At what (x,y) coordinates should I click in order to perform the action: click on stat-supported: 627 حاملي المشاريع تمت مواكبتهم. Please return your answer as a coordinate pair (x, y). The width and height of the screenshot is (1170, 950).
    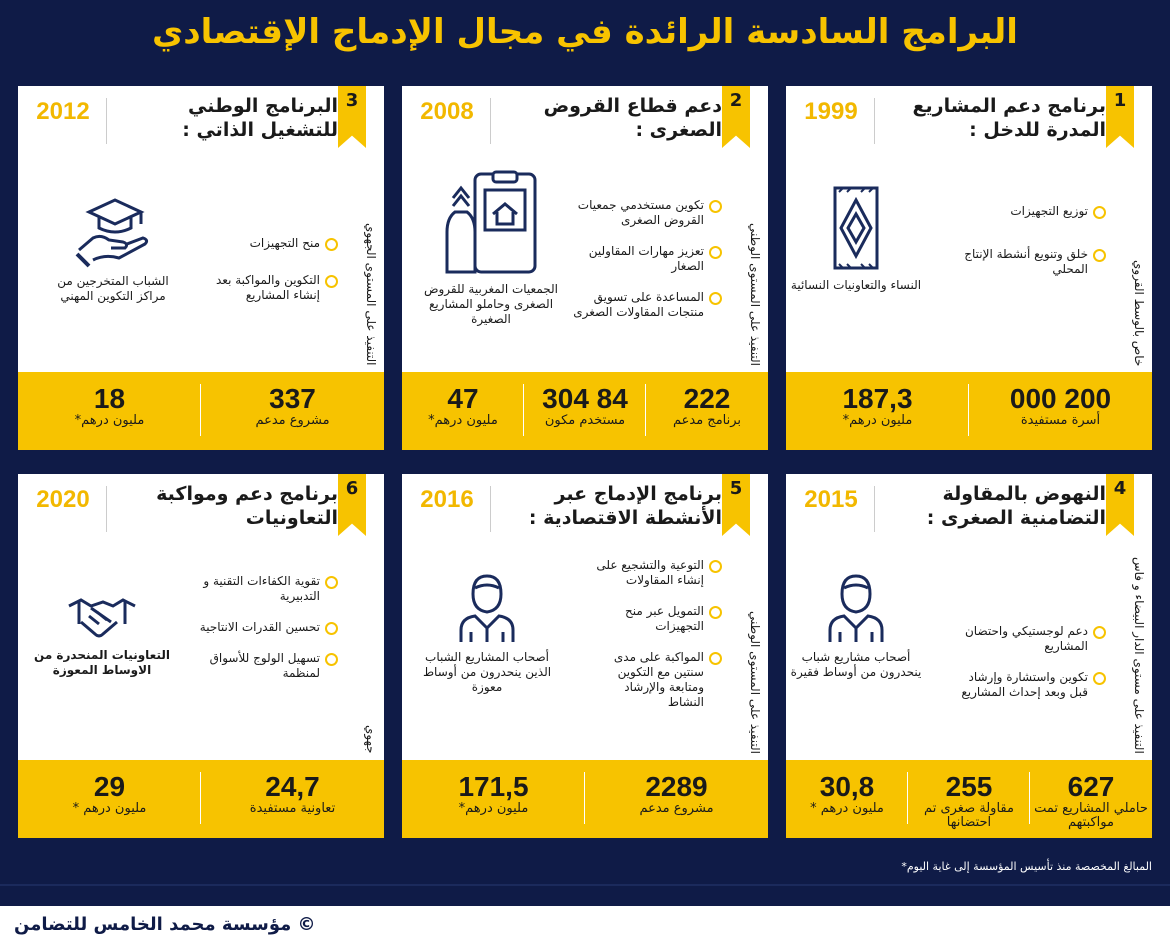
    Looking at the image, I should click on (1091, 800).